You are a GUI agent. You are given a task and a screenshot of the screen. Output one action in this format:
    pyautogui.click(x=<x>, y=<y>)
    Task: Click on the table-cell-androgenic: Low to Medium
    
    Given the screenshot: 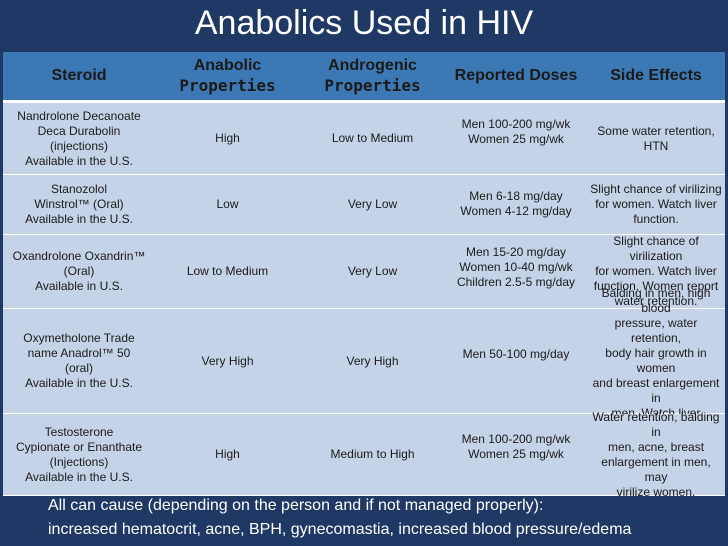 What is the action you would take?
    pyautogui.click(x=372, y=139)
    